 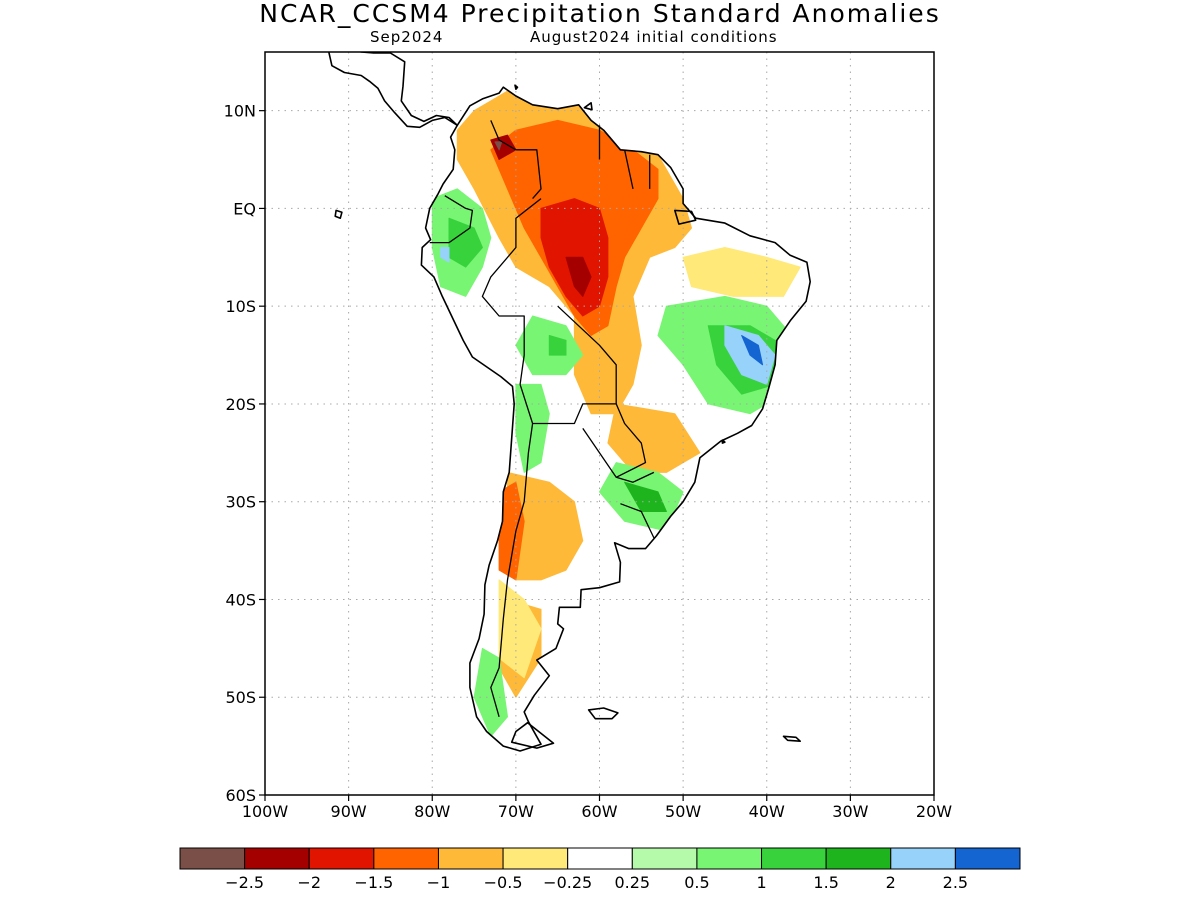 I want to click on anomaly-andes-wet, so click(x=532, y=428).